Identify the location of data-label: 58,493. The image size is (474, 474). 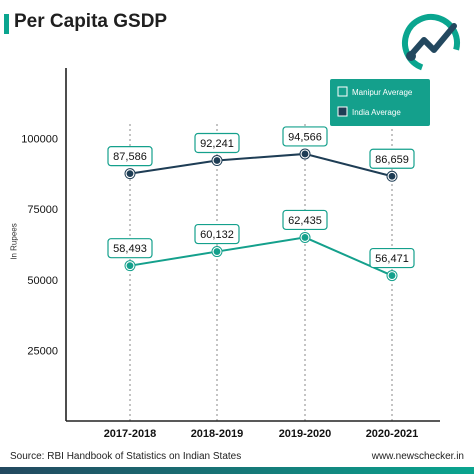
(130, 249).